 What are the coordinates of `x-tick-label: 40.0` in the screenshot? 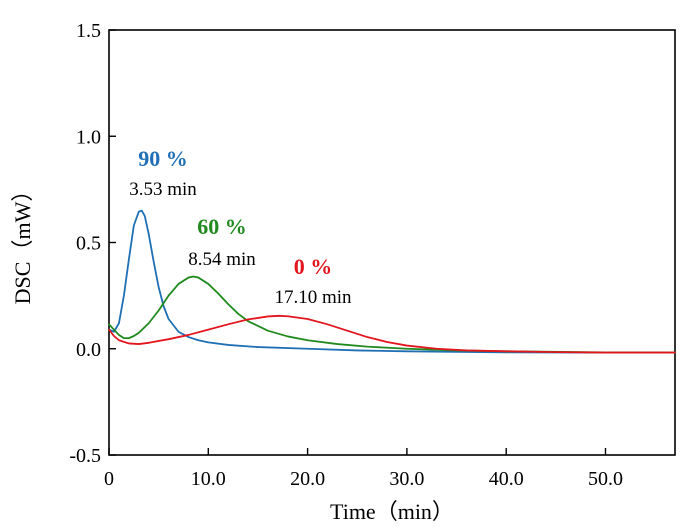 It's located at (506, 479).